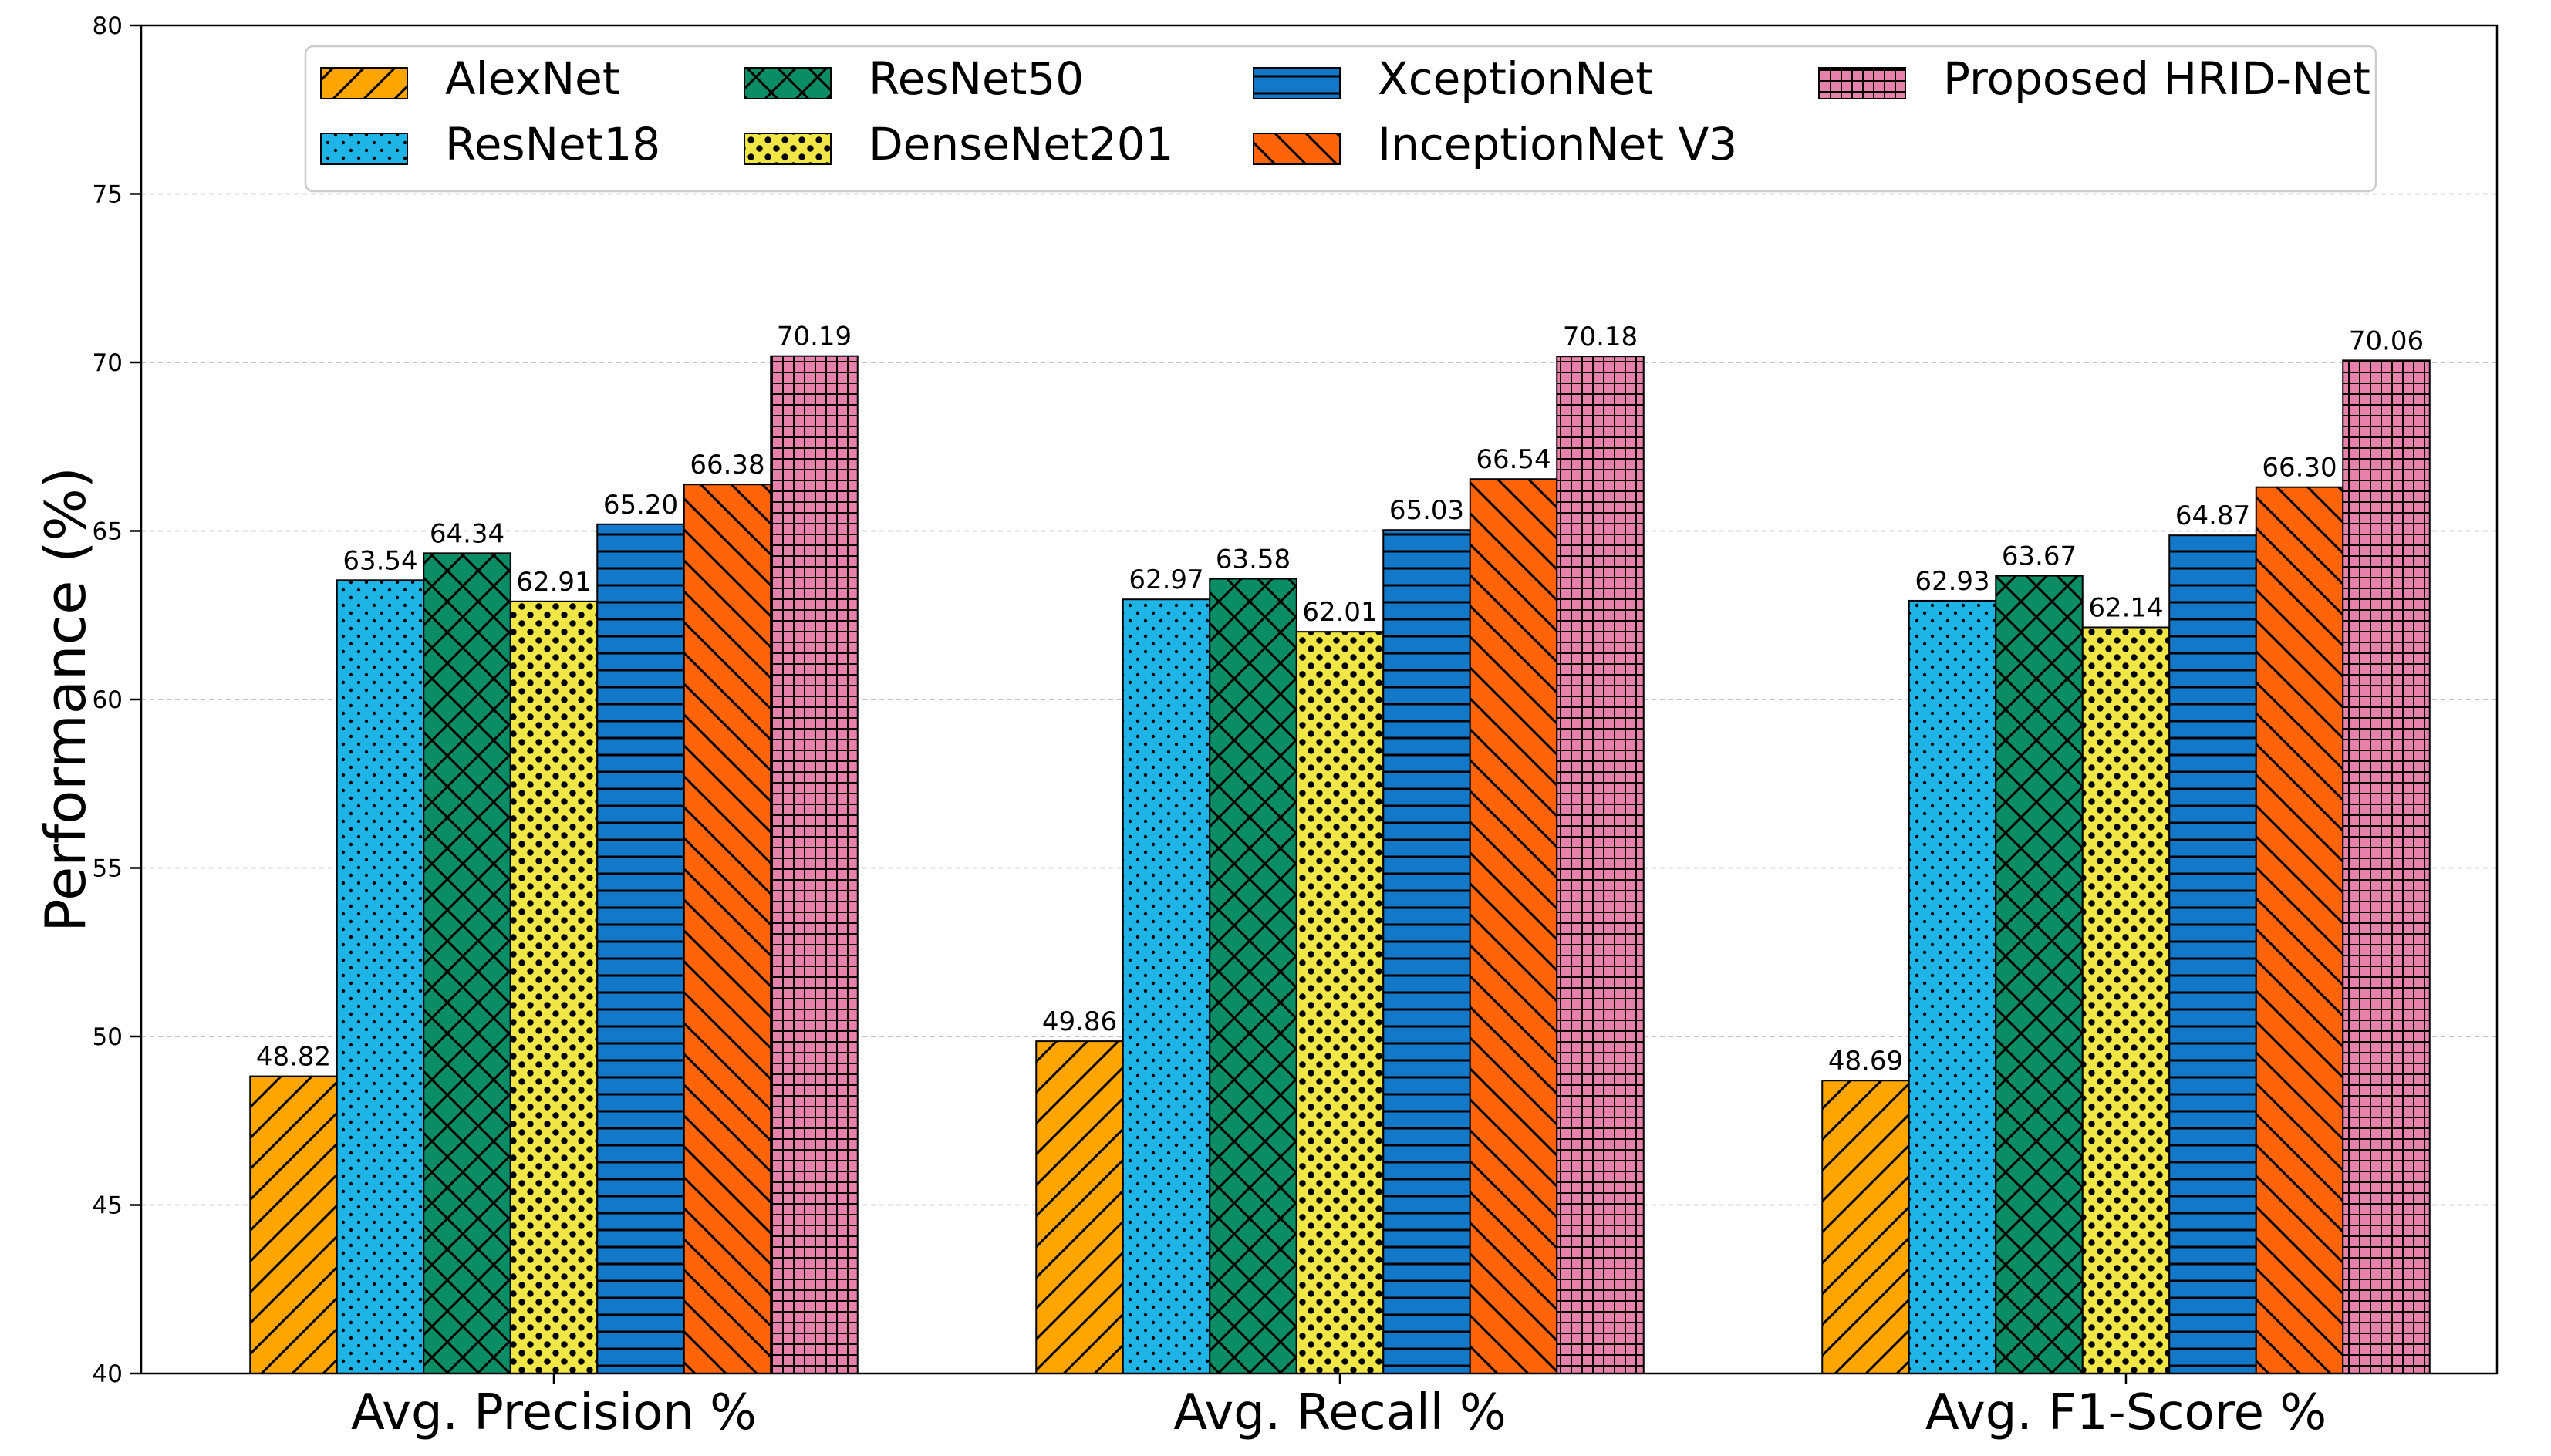 This screenshot has height=1456, width=2551. I want to click on y-tick-label: 55, so click(108, 869).